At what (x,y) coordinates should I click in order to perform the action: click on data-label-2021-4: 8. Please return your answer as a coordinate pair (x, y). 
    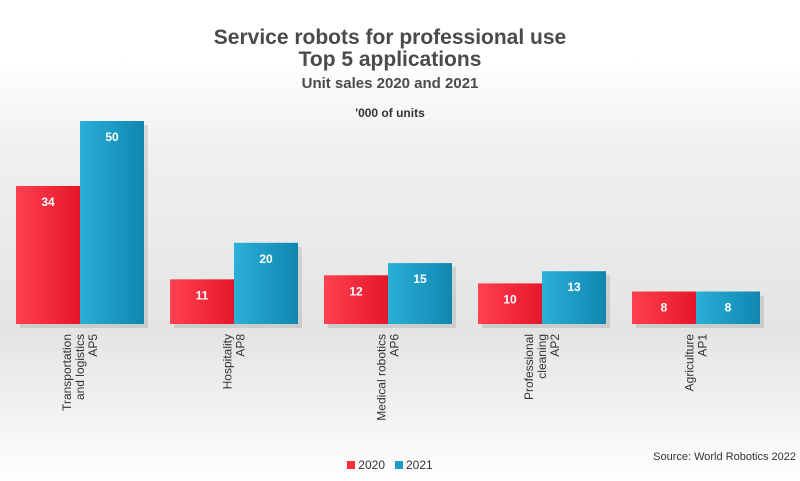
    Looking at the image, I should click on (728, 308).